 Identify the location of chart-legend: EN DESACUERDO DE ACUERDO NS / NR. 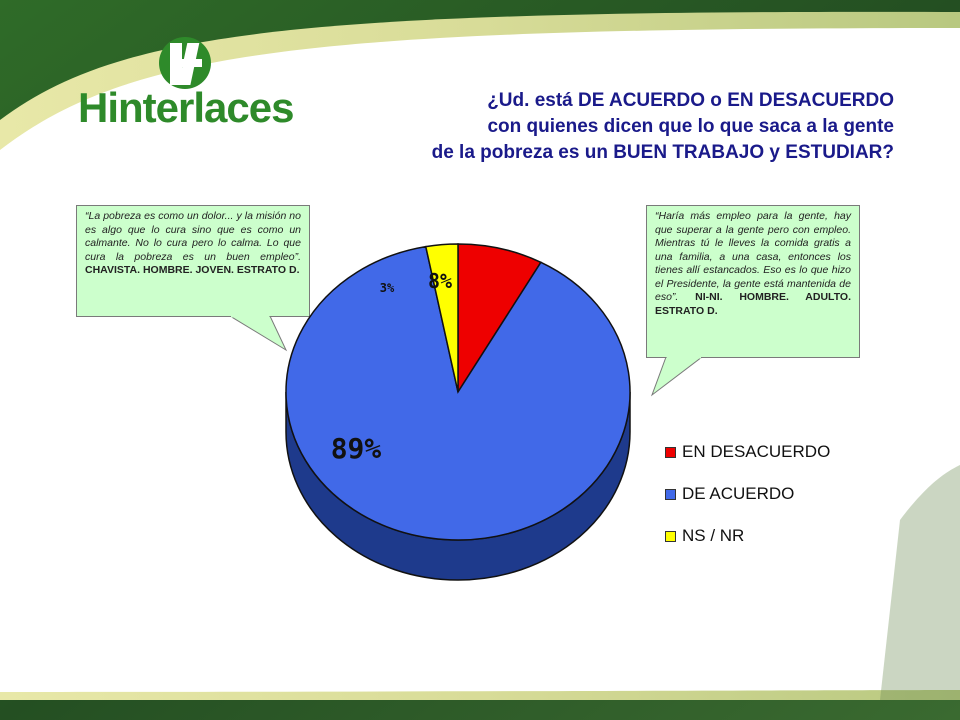
(765, 503).